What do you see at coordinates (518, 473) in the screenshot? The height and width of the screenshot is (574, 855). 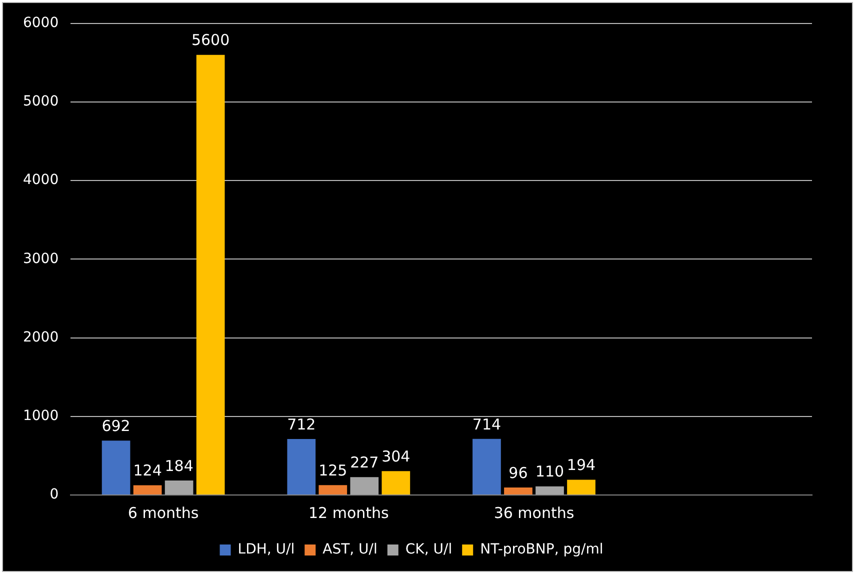 I see `data-label: 96` at bounding box center [518, 473].